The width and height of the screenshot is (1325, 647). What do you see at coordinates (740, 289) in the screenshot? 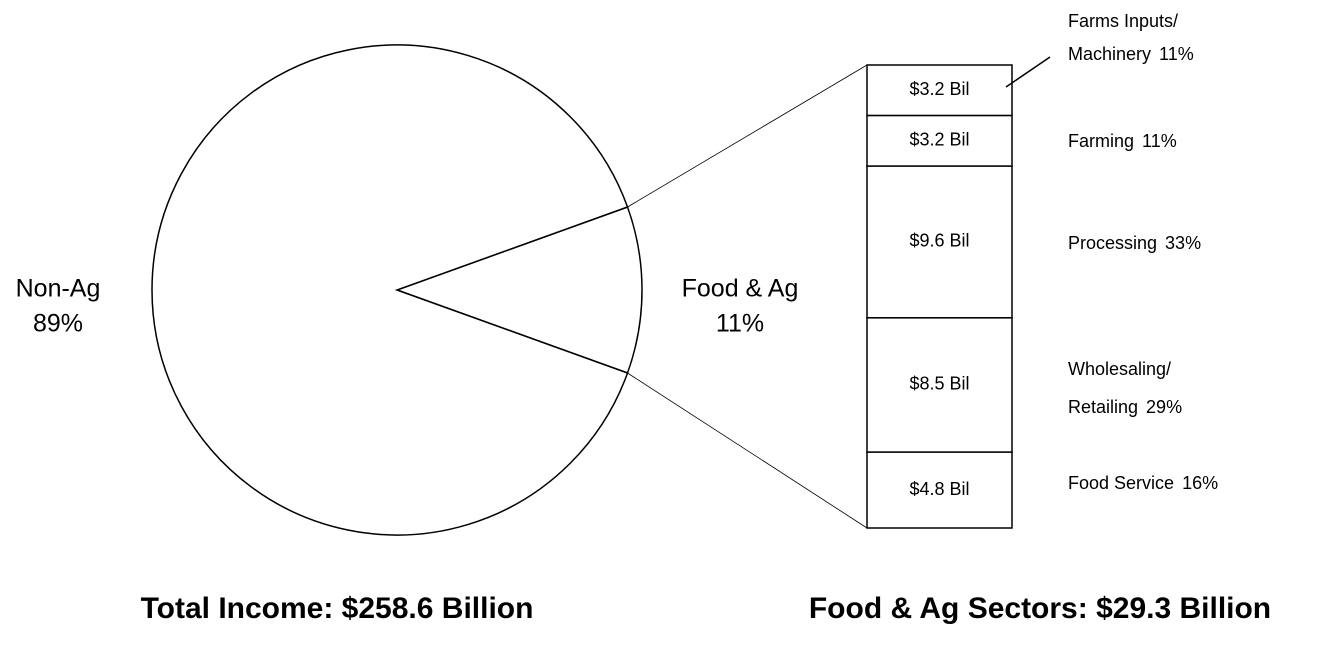
I see `pie-category-label: Food & Ag` at bounding box center [740, 289].